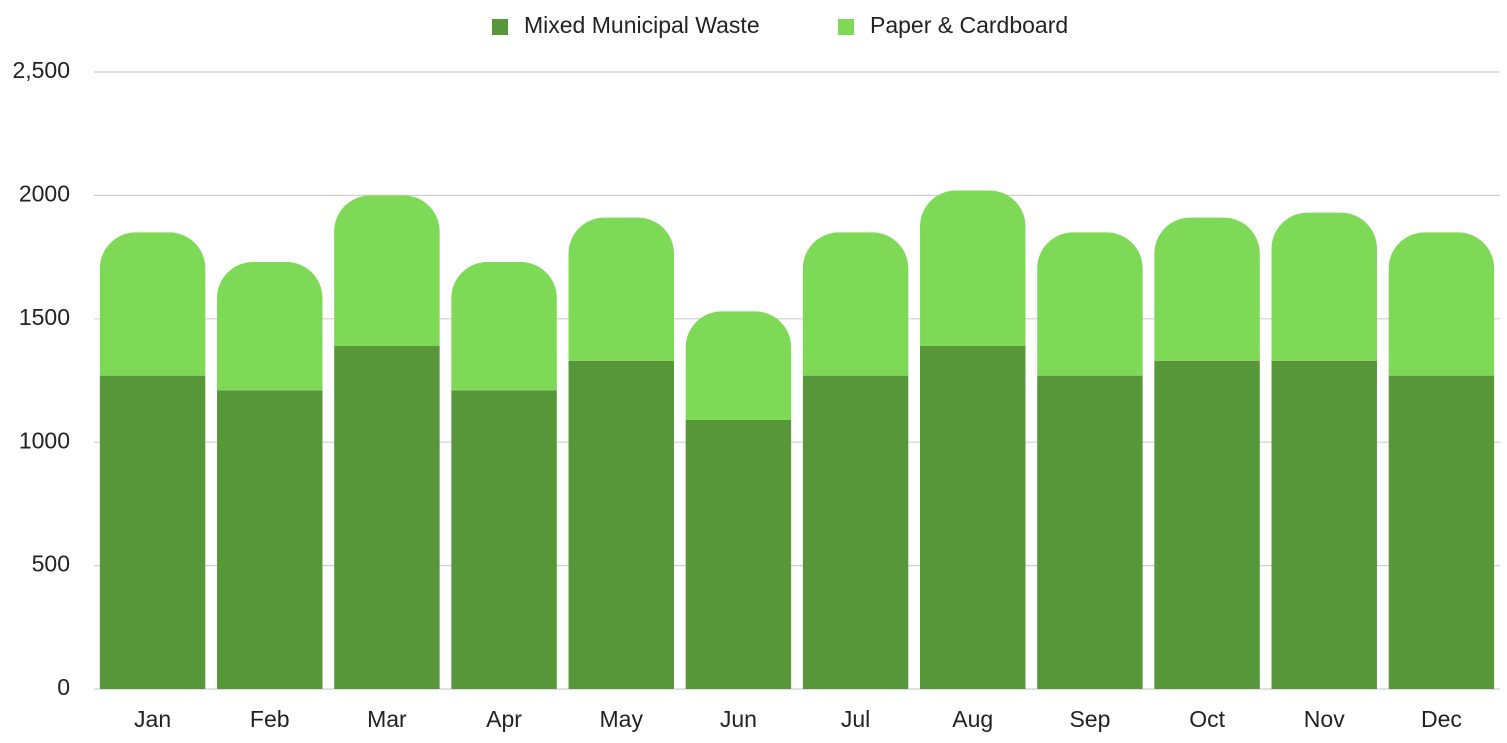 Image resolution: width=1507 pixels, height=743 pixels. I want to click on y-tick-label: 1000, so click(44, 440).